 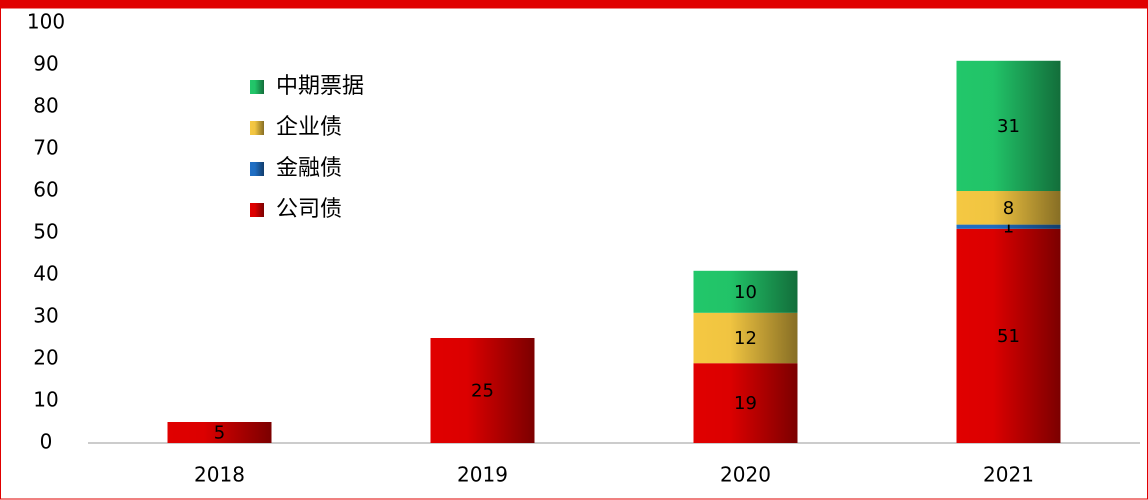 I want to click on y-tick-label: 60, so click(x=45, y=190).